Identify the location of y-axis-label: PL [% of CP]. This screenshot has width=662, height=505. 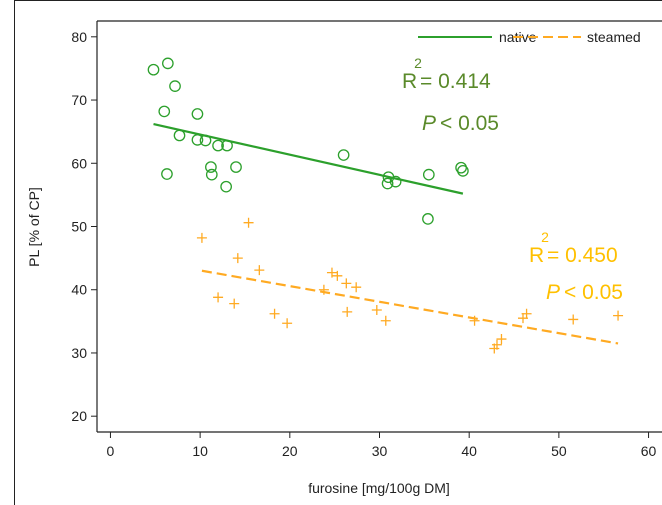
(34, 227).